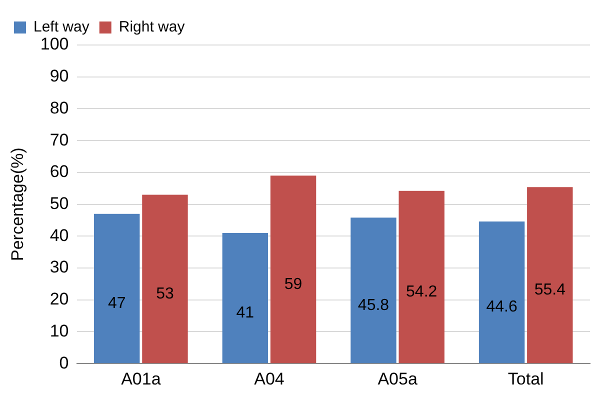  Describe the element at coordinates (526, 378) in the screenshot. I see `x-tick-label: Total` at that location.